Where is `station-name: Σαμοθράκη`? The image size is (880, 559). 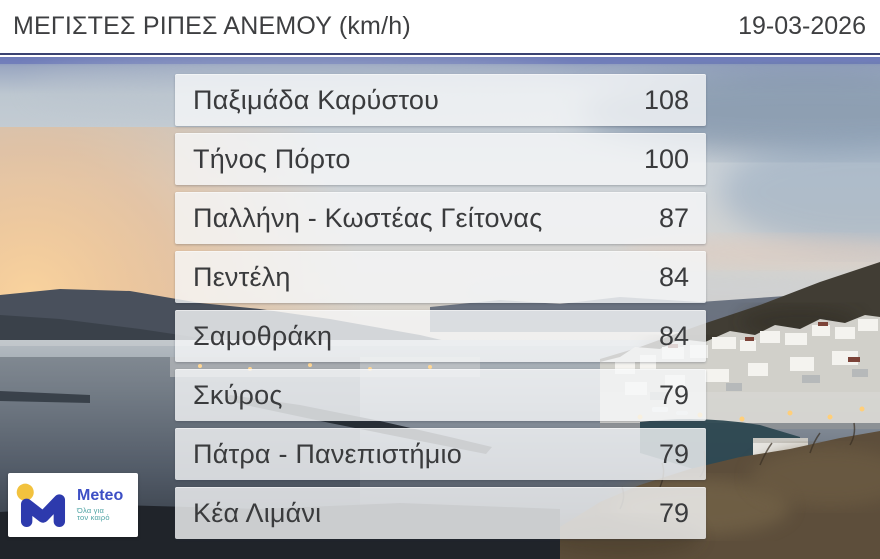 station-name: Σαμοθράκη is located at coordinates (263, 335).